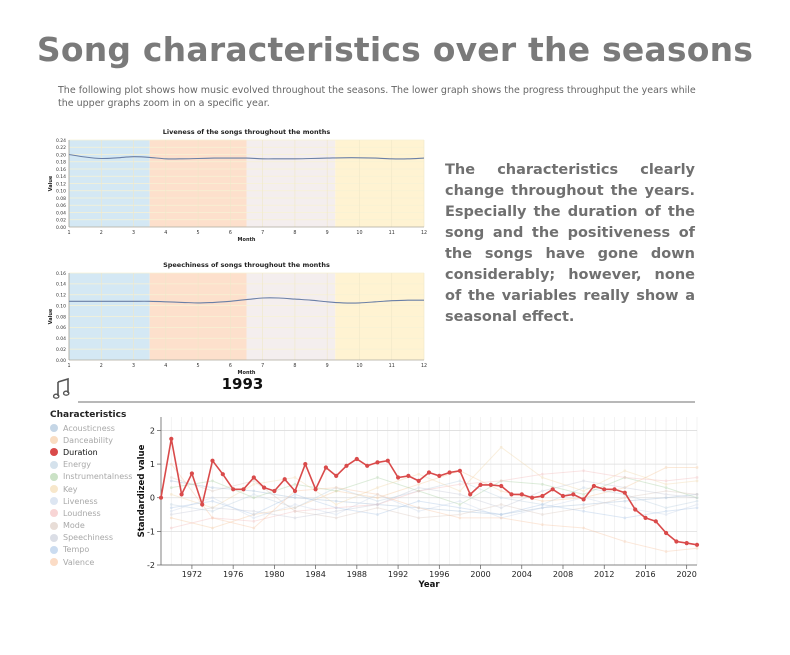  I want to click on legend-swatch, so click(54, 428).